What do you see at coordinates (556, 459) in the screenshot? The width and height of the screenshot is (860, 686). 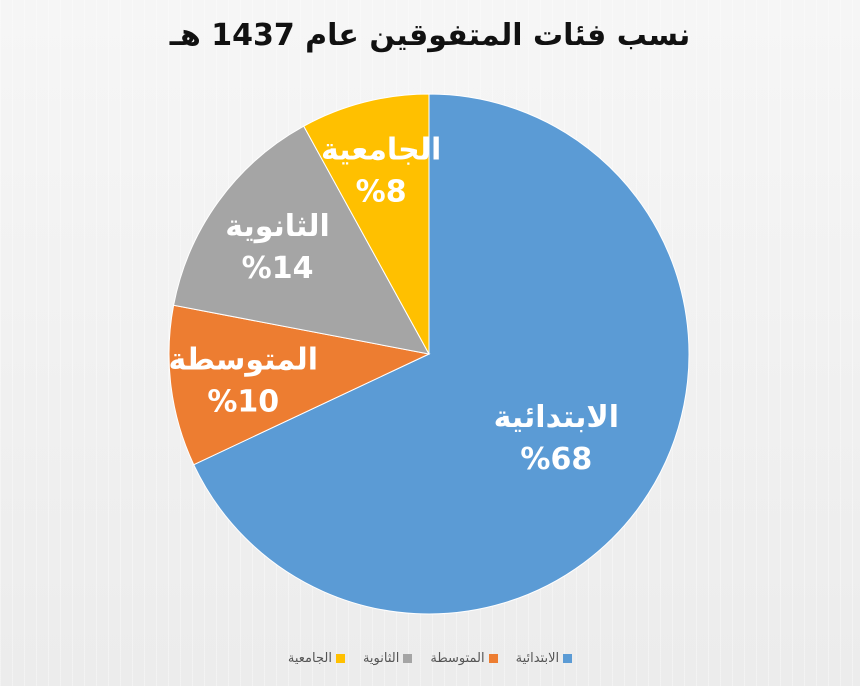 I see `slice-value-primary: %68` at bounding box center [556, 459].